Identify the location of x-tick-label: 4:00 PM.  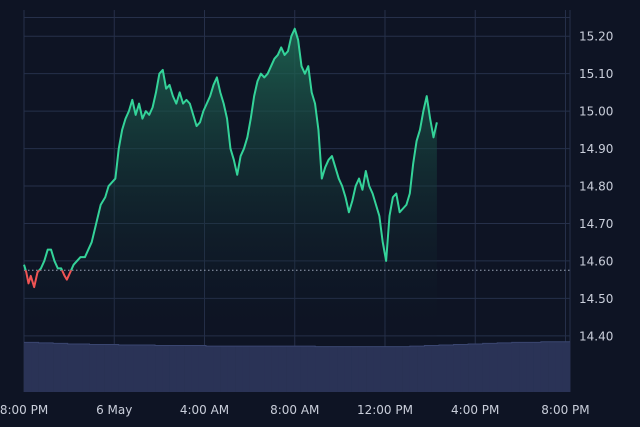
(475, 410).